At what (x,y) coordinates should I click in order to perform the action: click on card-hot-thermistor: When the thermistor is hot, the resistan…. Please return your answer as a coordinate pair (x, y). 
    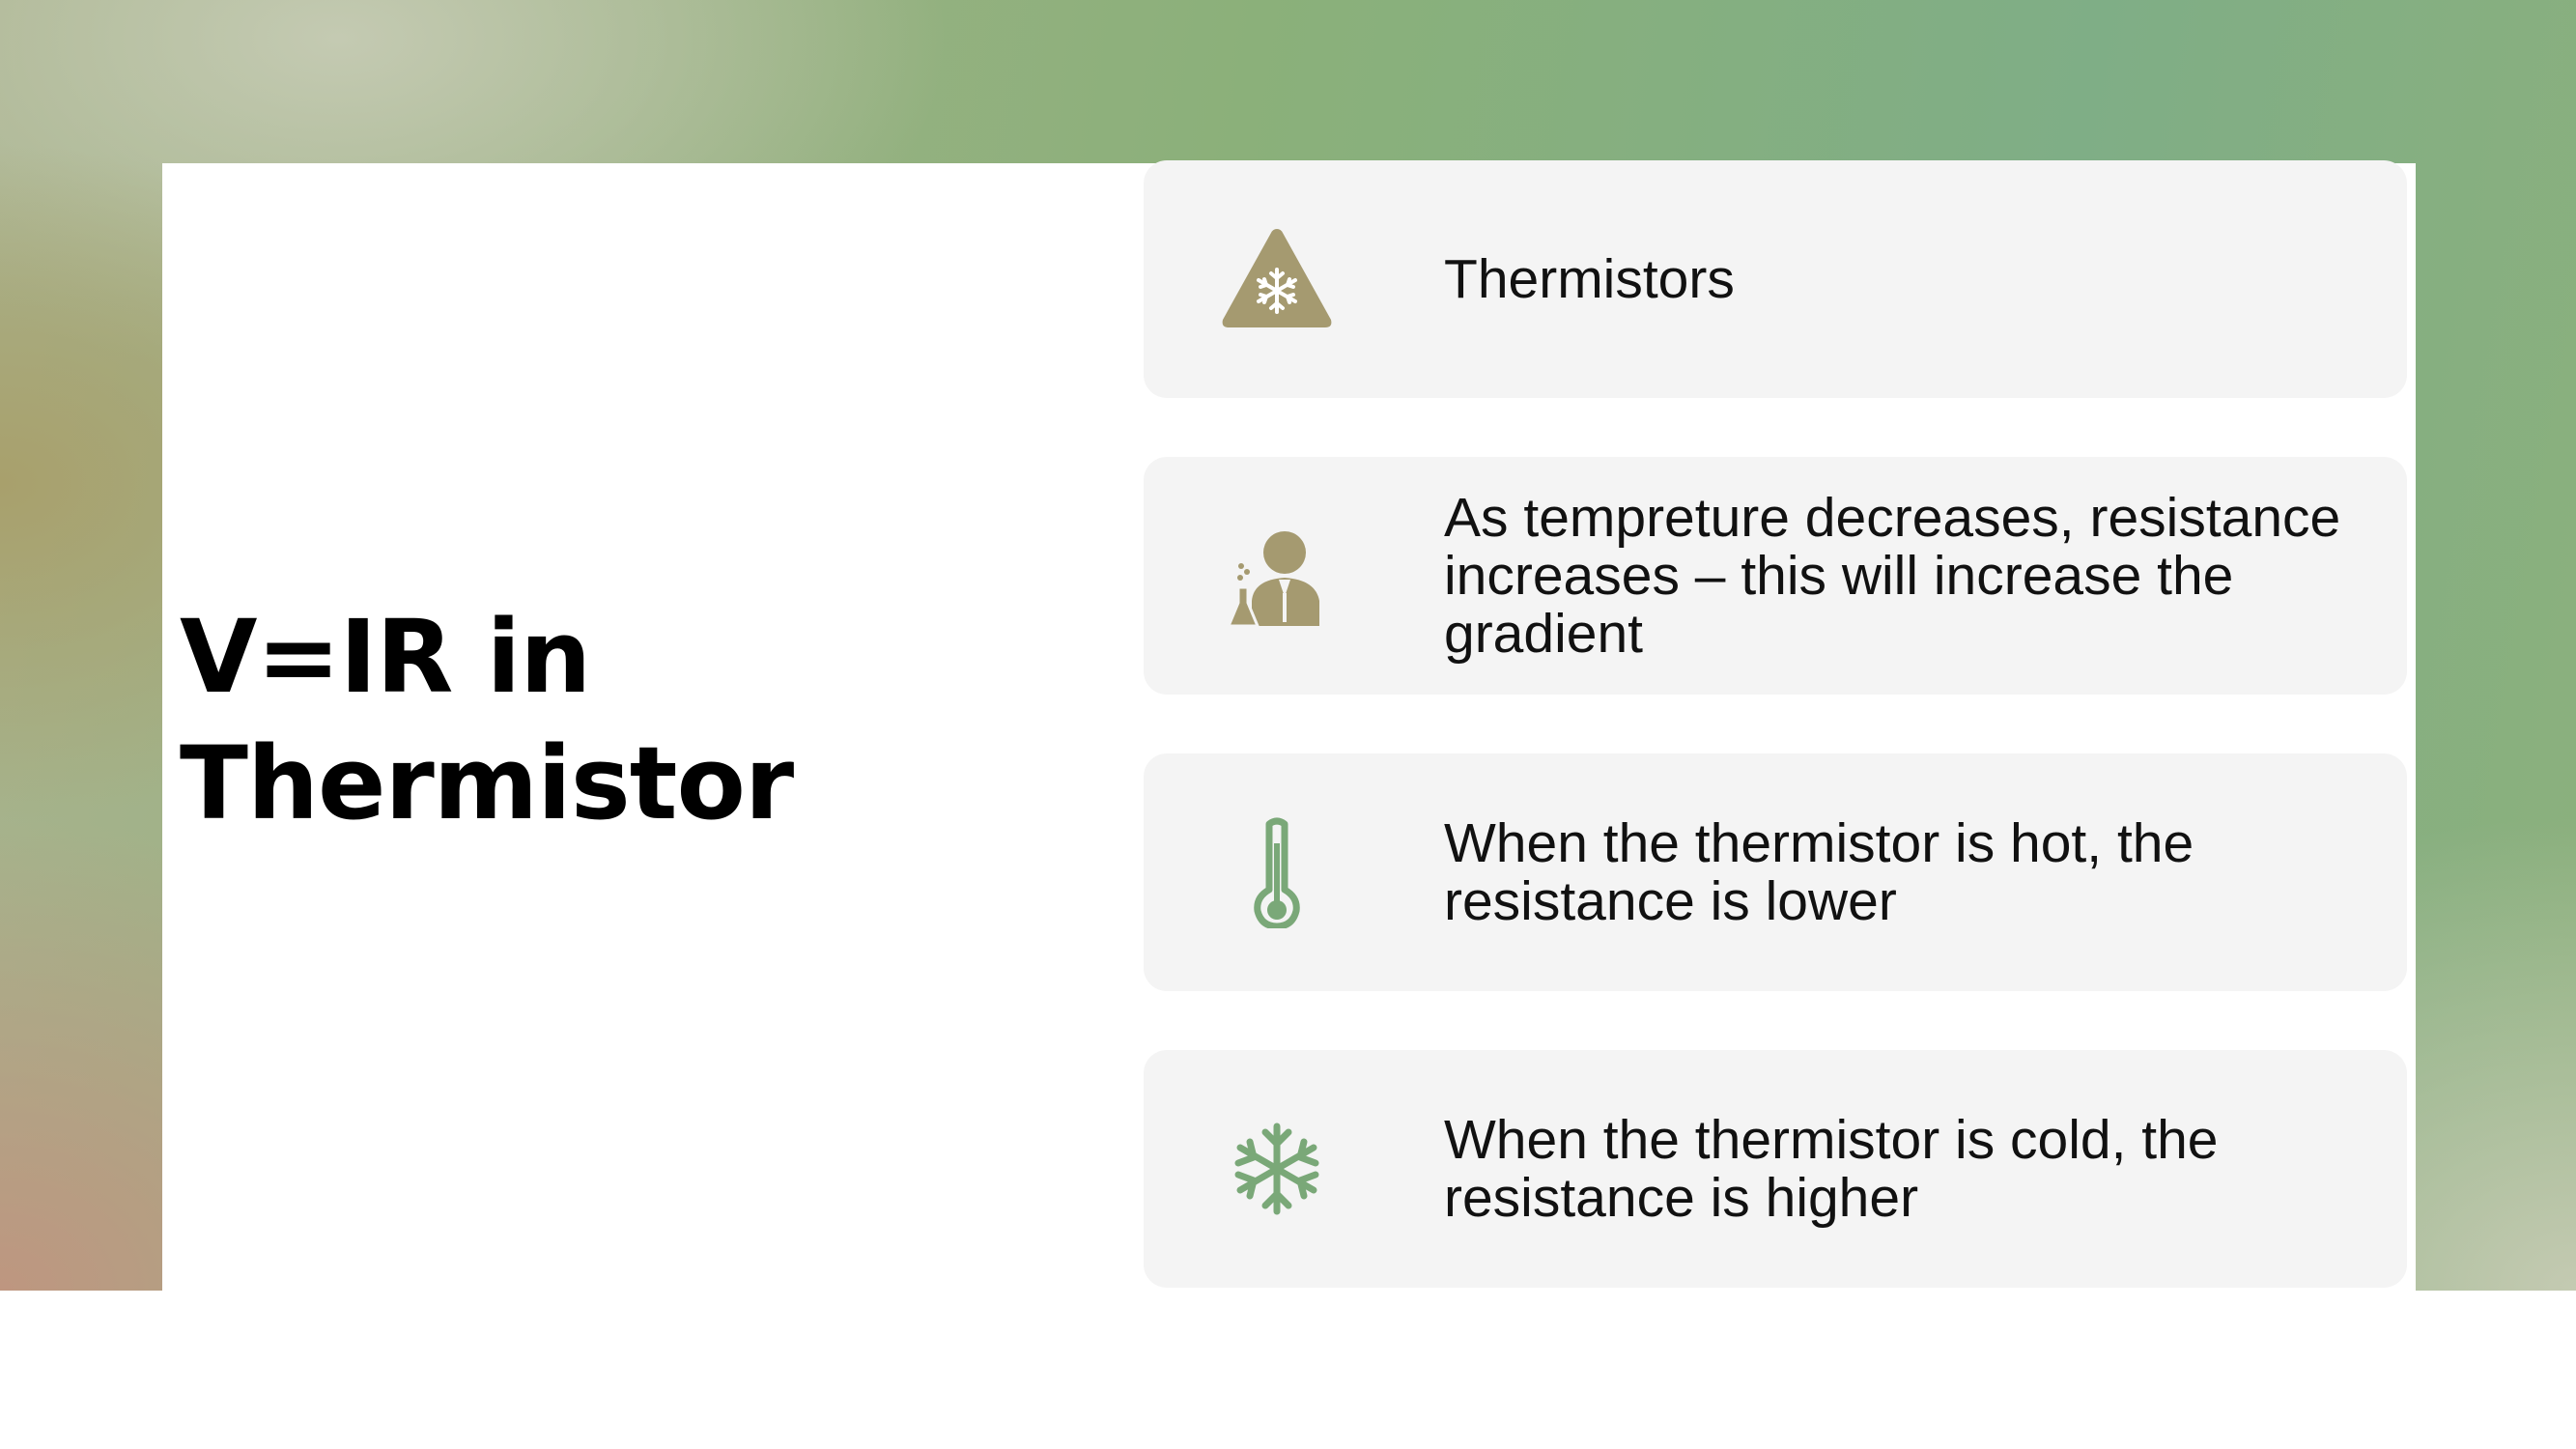
    Looking at the image, I should click on (1775, 872).